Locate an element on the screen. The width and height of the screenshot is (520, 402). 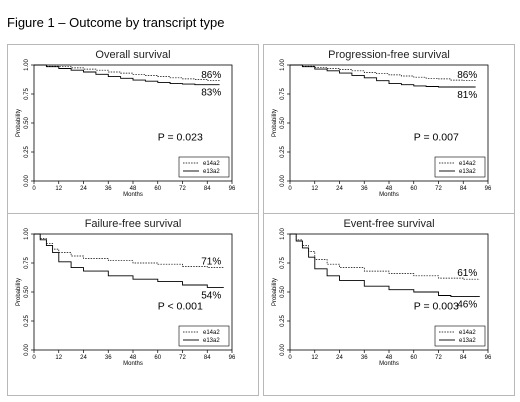
series-percent-label: 81% is located at coordinates (467, 95).